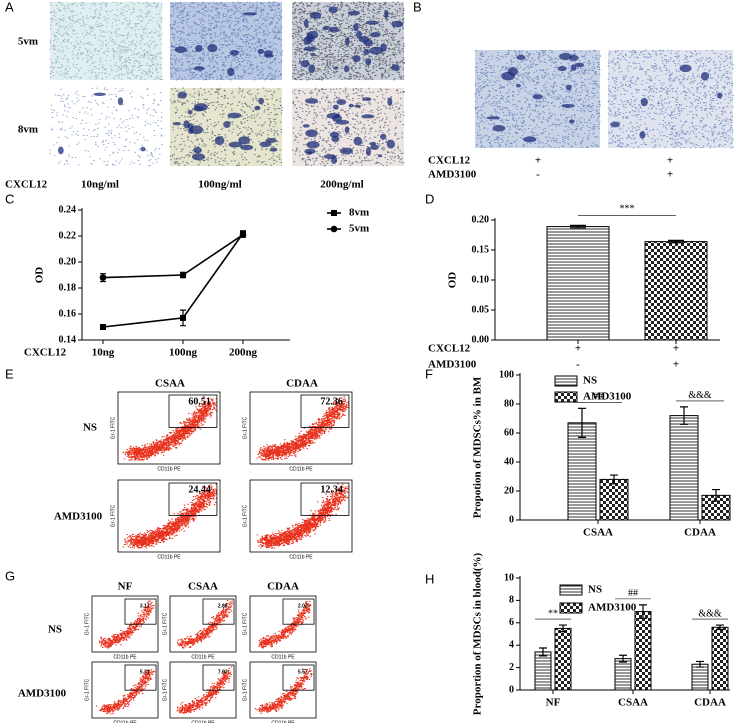  Describe the element at coordinates (9, 7) in the screenshot. I see `panel-letter: A` at that location.